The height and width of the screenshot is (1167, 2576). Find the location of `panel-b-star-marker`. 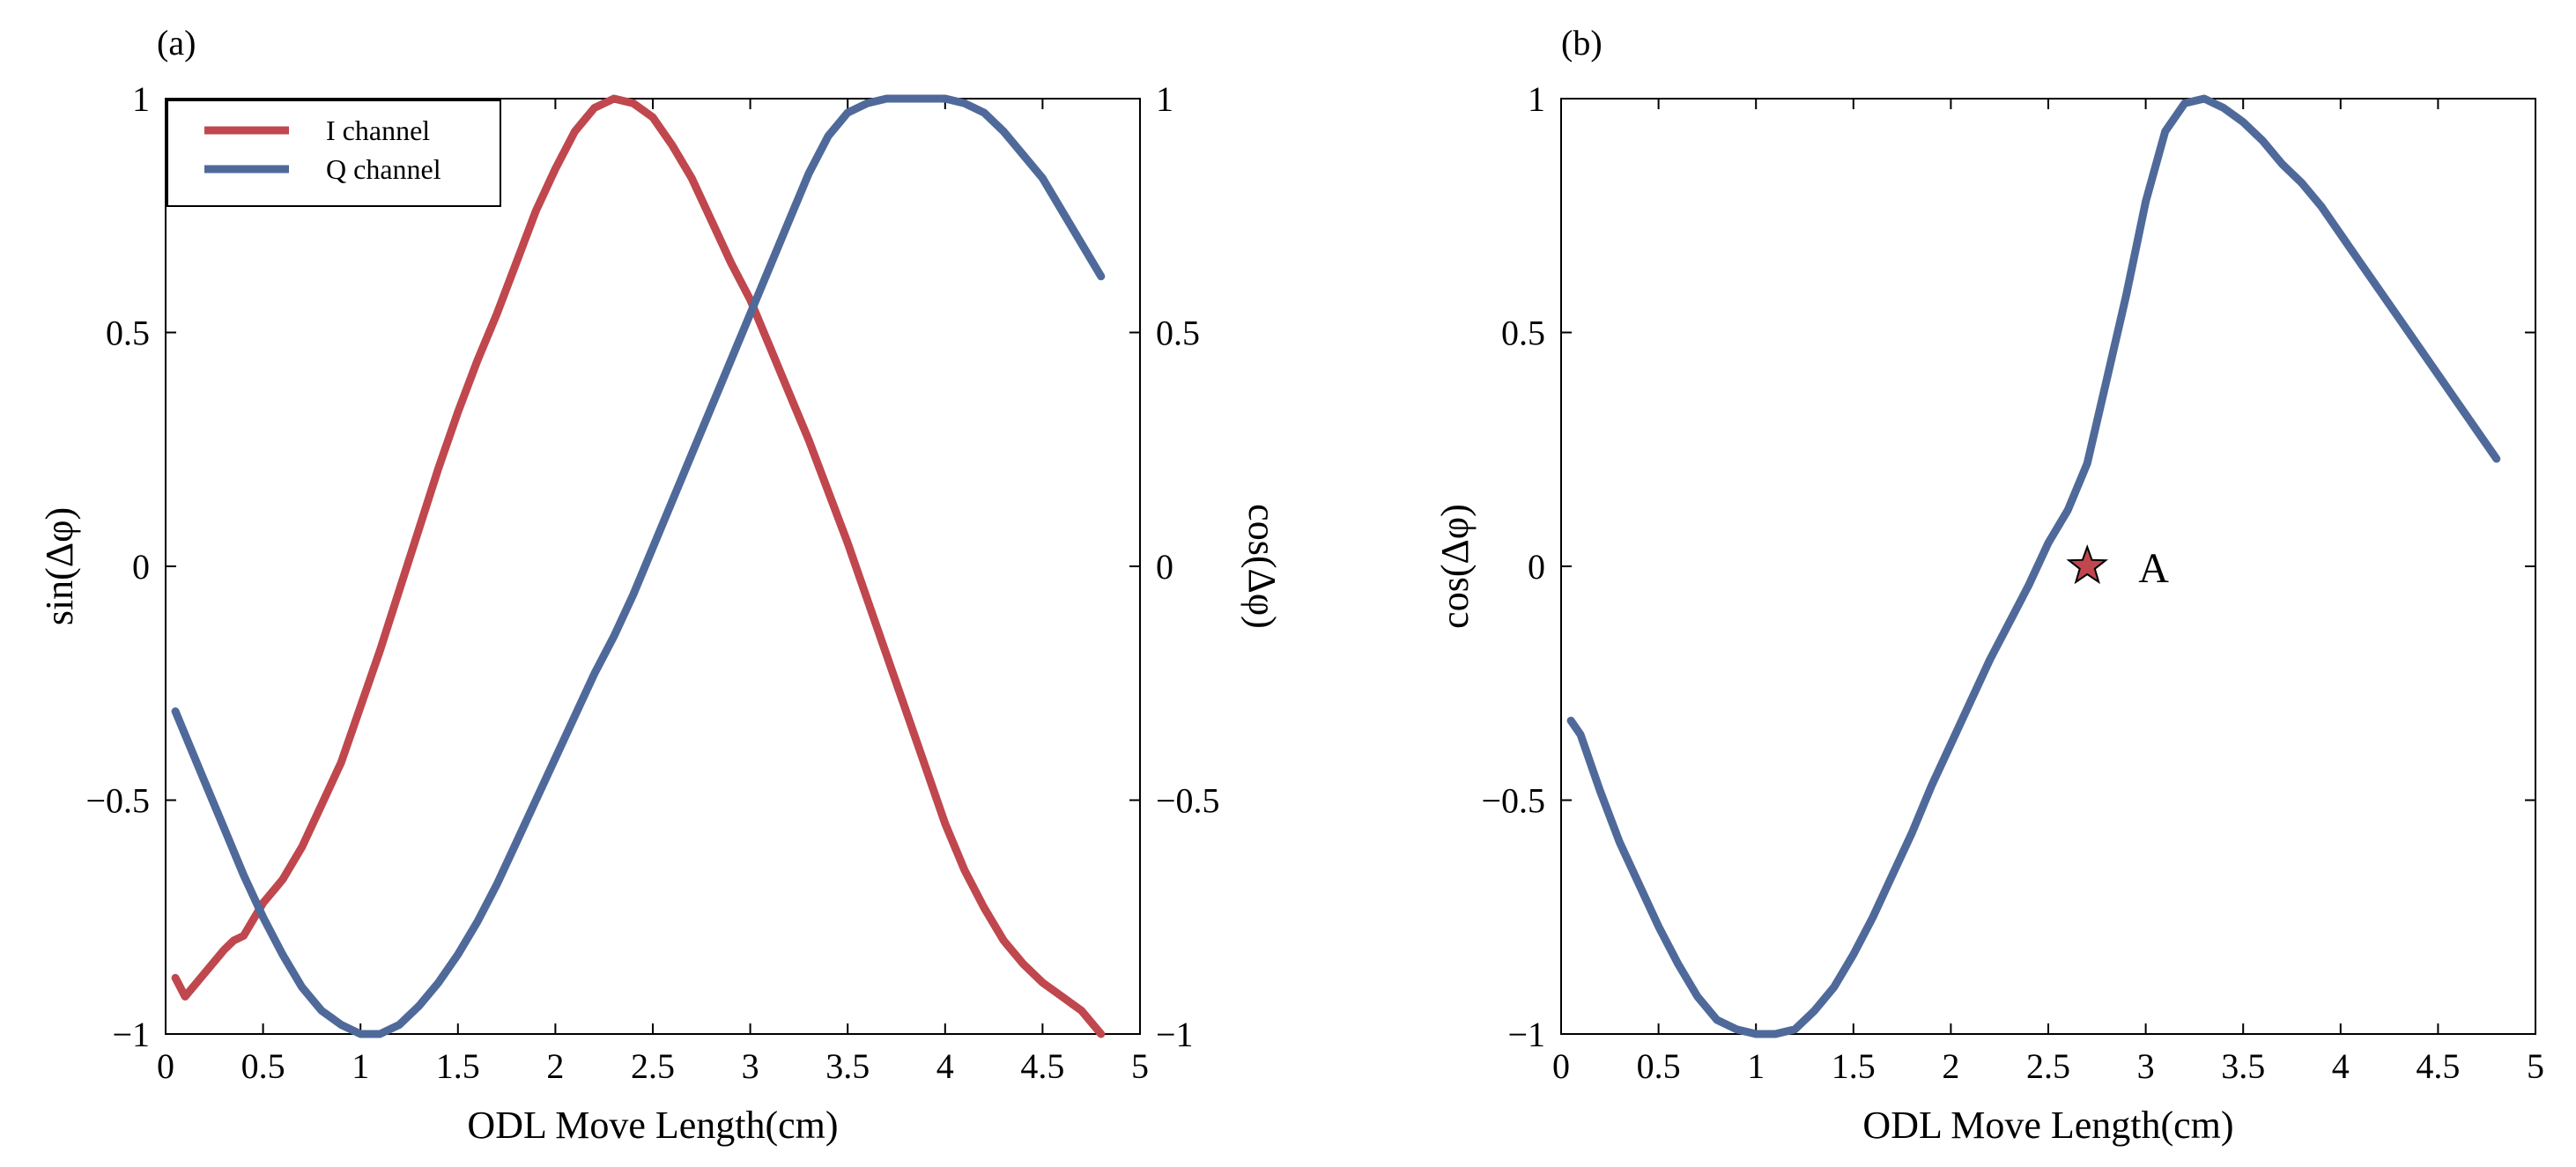

panel-b-star-marker is located at coordinates (2087, 565).